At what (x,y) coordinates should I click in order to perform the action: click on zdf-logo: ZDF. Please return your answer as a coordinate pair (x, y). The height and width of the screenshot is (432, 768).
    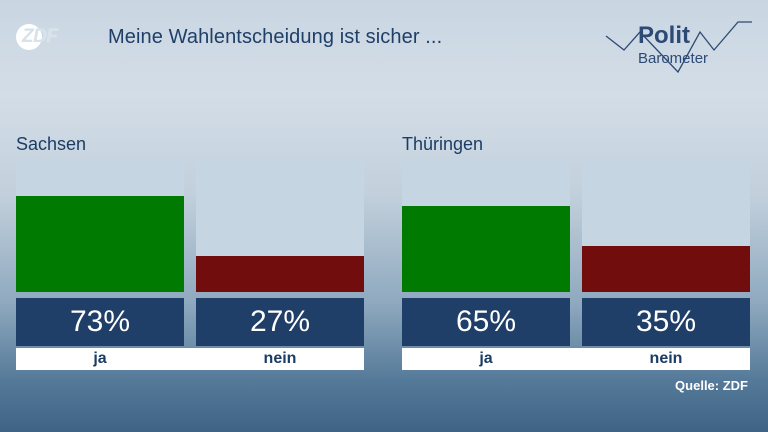
    Looking at the image, I should click on (37, 37).